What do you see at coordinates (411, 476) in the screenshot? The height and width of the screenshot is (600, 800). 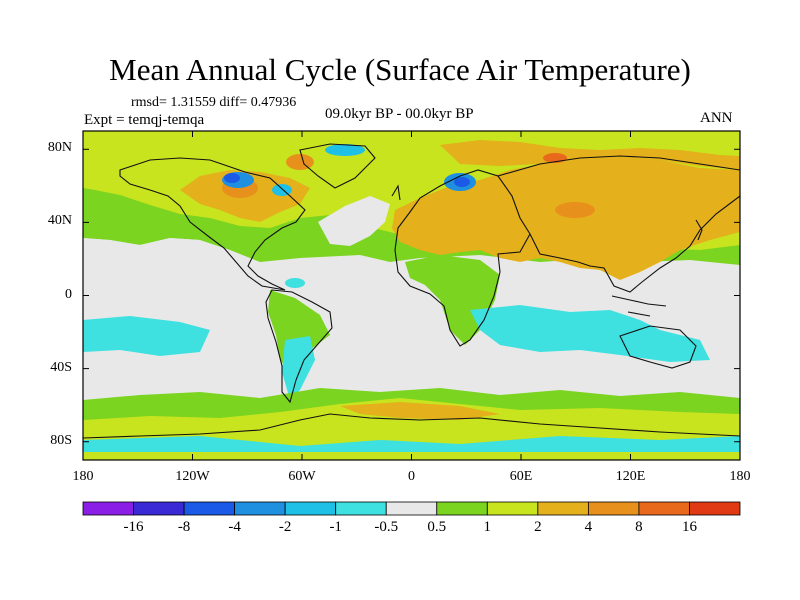 I see `lon-label: 0` at bounding box center [411, 476].